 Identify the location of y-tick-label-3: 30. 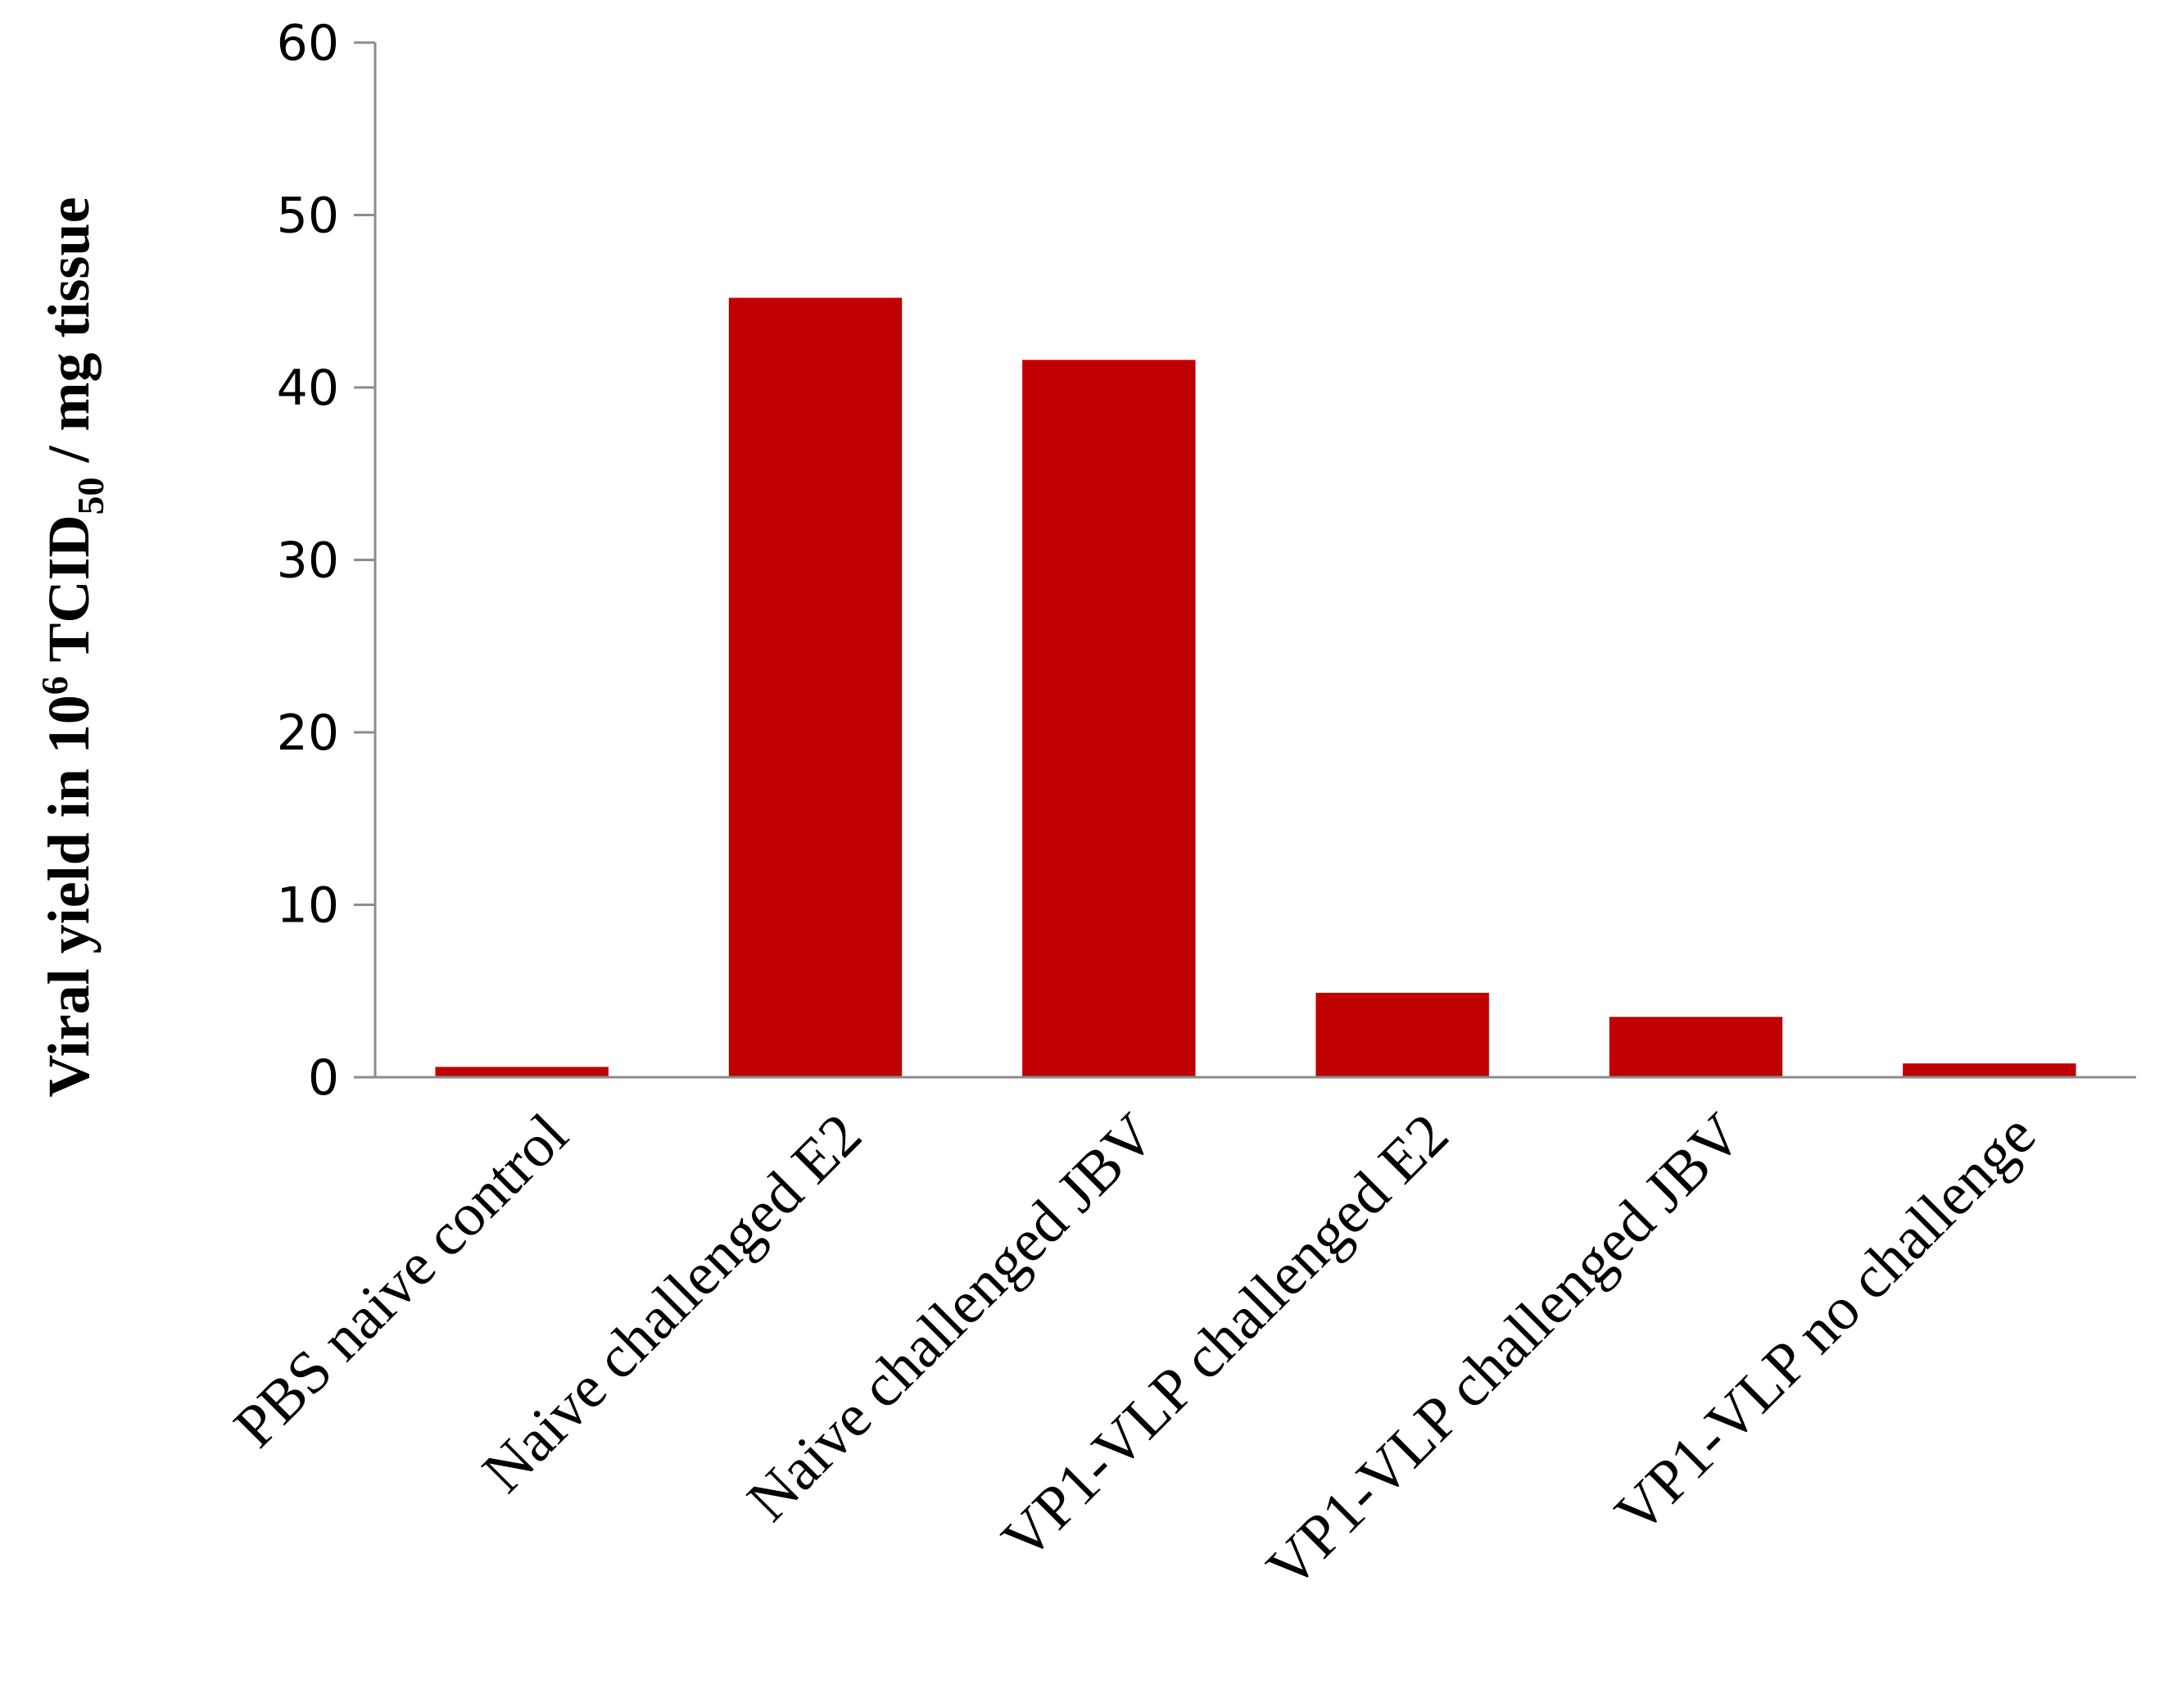
(308, 561).